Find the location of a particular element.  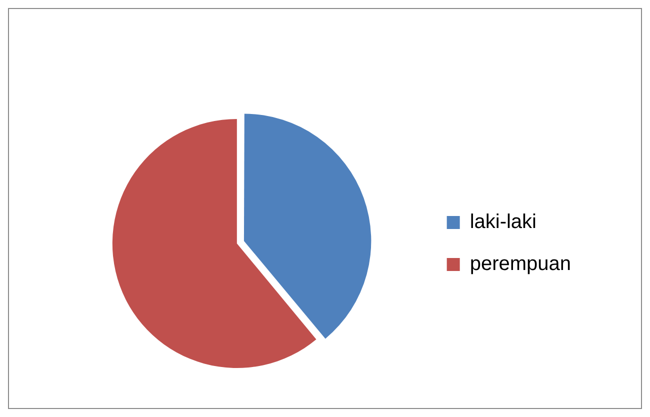

legend-label: laki-laki is located at coordinates (503, 222).